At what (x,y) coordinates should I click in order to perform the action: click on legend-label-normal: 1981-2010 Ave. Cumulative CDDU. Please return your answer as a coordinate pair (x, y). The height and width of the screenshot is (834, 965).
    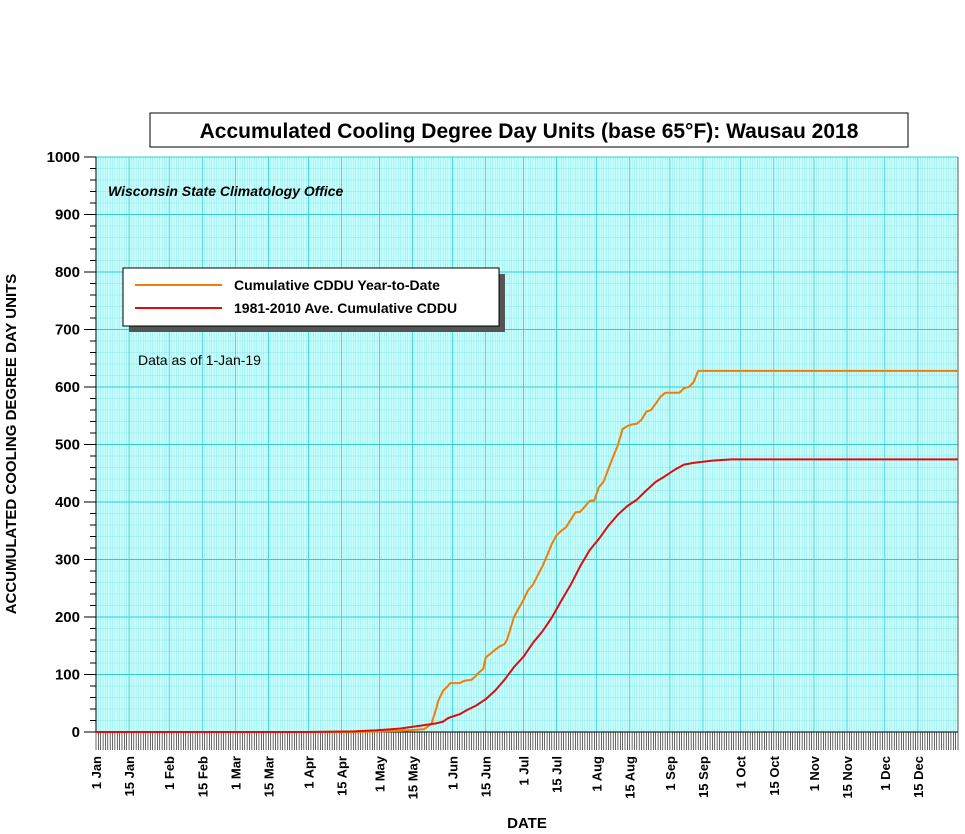
    Looking at the image, I should click on (345, 308).